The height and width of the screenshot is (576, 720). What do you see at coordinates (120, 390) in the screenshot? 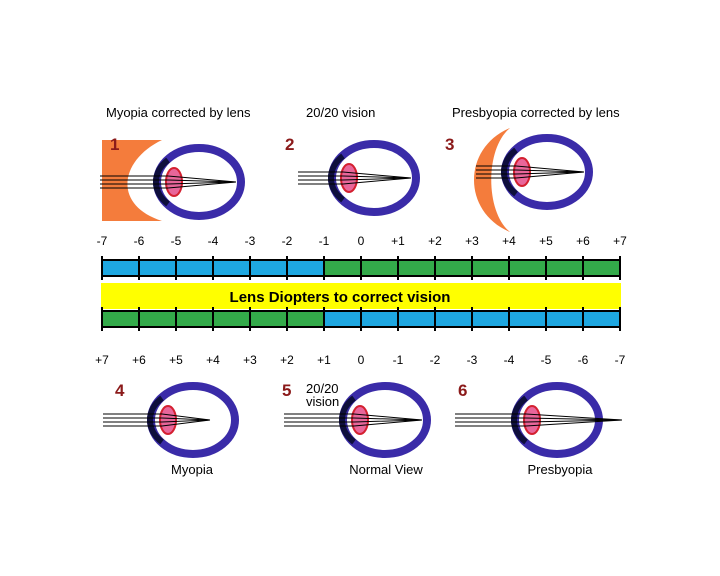
I see `panel-number: 4` at bounding box center [120, 390].